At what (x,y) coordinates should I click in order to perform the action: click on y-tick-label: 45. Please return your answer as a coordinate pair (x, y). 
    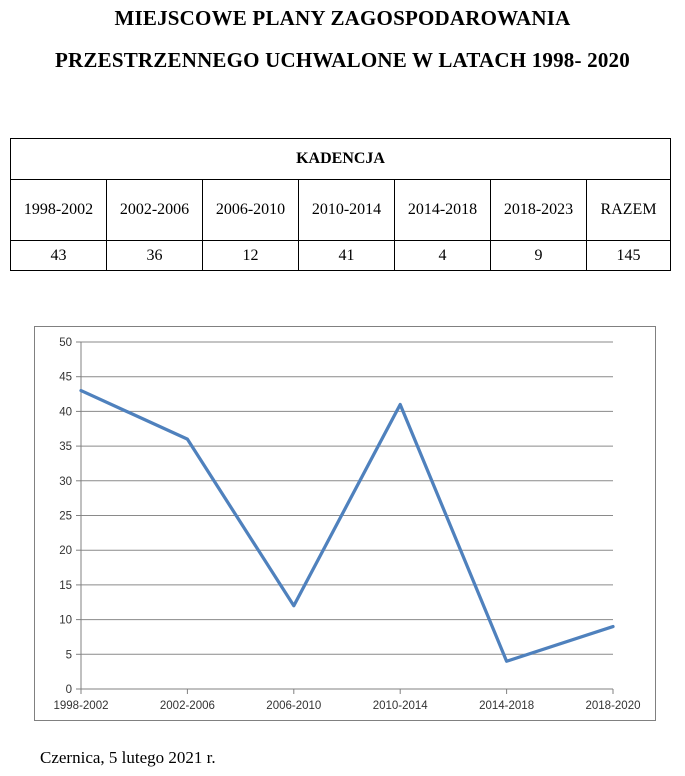
    Looking at the image, I should click on (65, 378).